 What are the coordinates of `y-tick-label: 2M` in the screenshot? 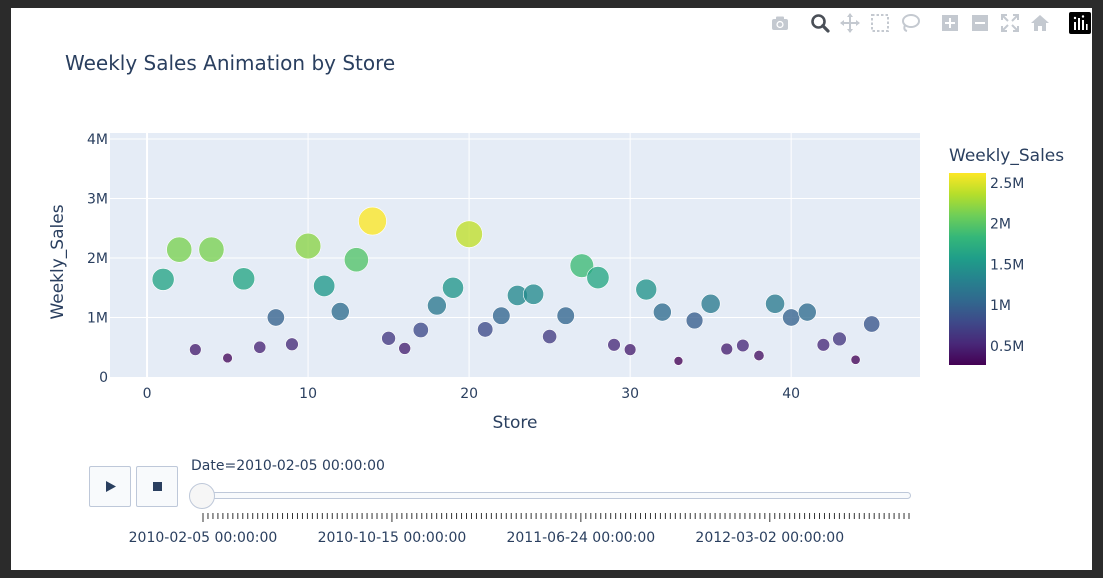 It's located at (97, 259).